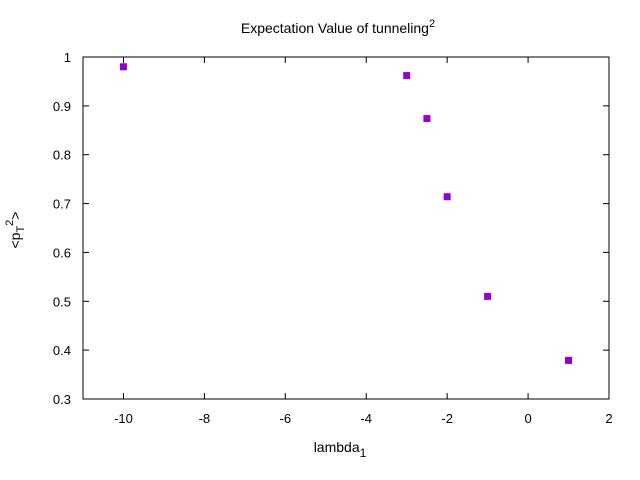 Image resolution: width=640 pixels, height=480 pixels. What do you see at coordinates (15, 215) in the screenshot?
I see `y-axis-label-suffix: >` at bounding box center [15, 215].